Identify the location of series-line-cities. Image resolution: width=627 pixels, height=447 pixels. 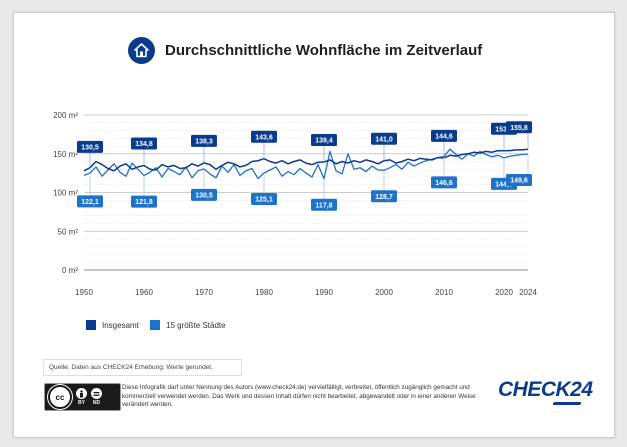
(306, 164).